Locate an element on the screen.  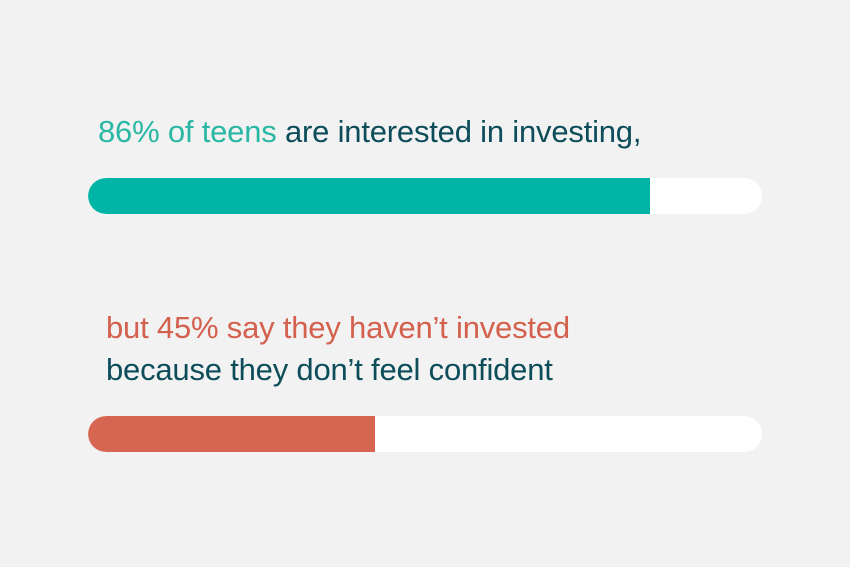
stat2-bar-track is located at coordinates (425, 434).